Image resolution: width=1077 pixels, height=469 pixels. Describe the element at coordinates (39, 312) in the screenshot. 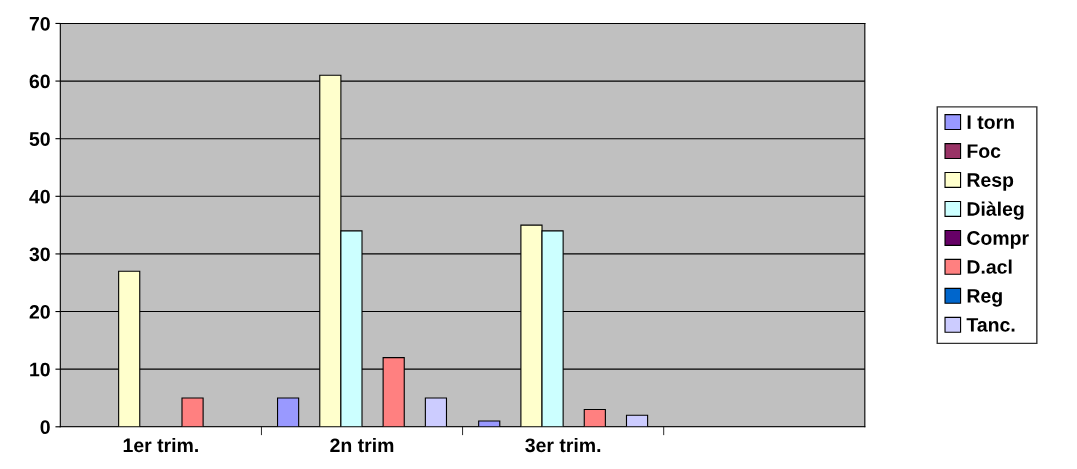

I see `y-tick-label: 20` at that location.